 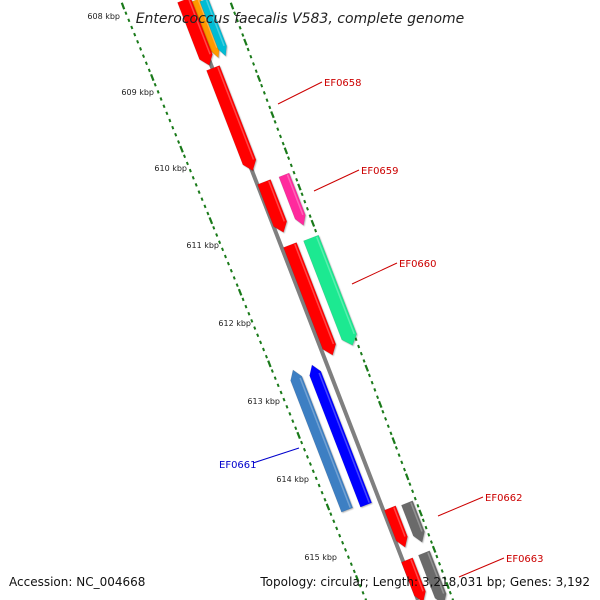 What do you see at coordinates (380, 171) in the screenshot?
I see `gene-label-ef0659: EF0659` at bounding box center [380, 171].